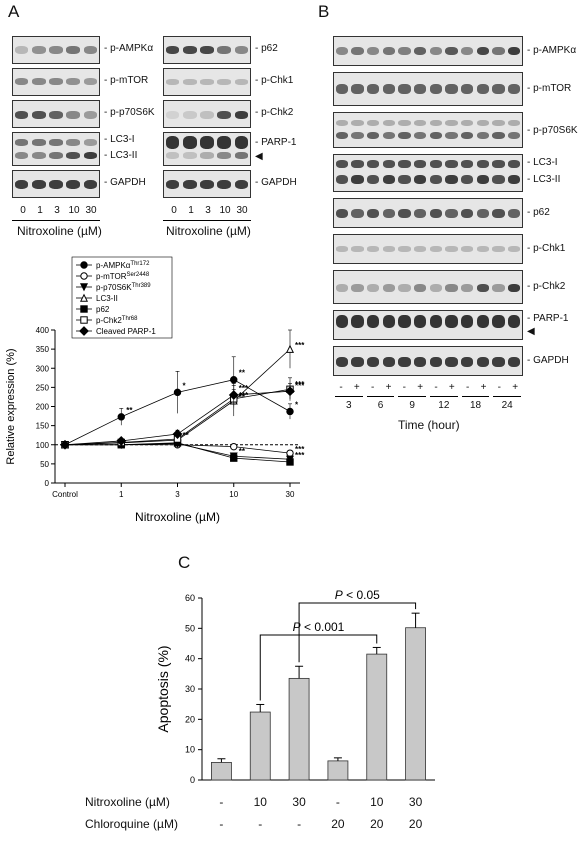 The image size is (580, 843). I want to click on label-lc3-ii-a: LC3-II, so click(120, 155).